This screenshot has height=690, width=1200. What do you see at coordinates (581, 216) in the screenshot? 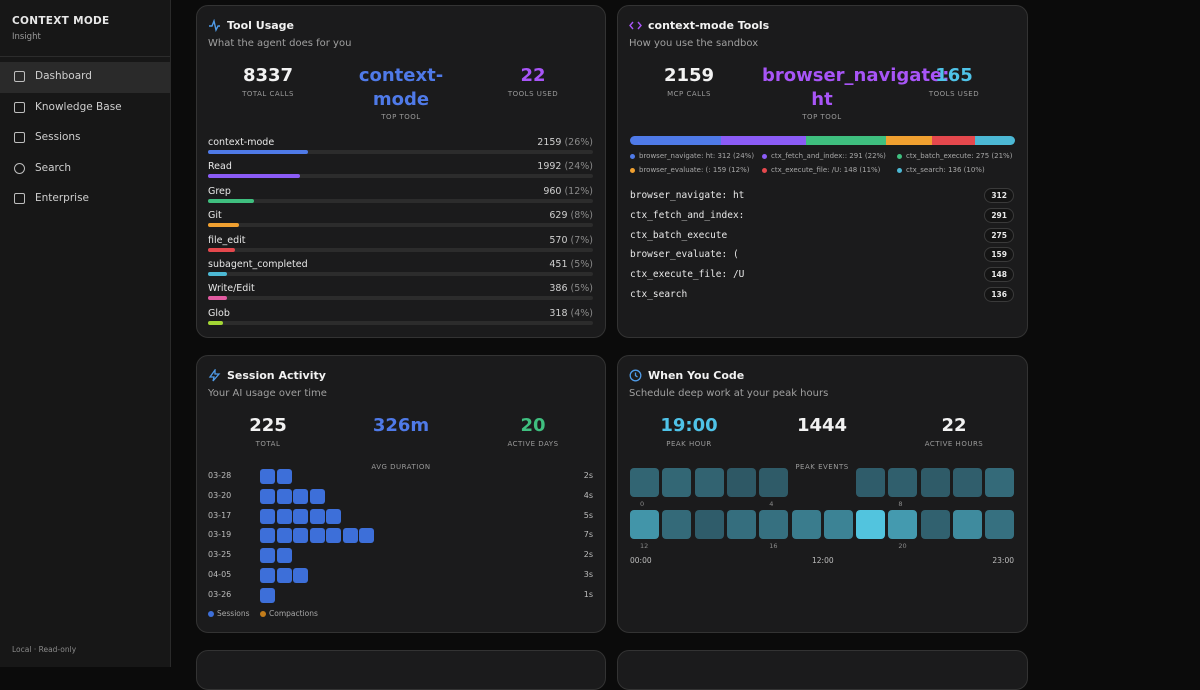
I see `share: (8%)` at bounding box center [581, 216].